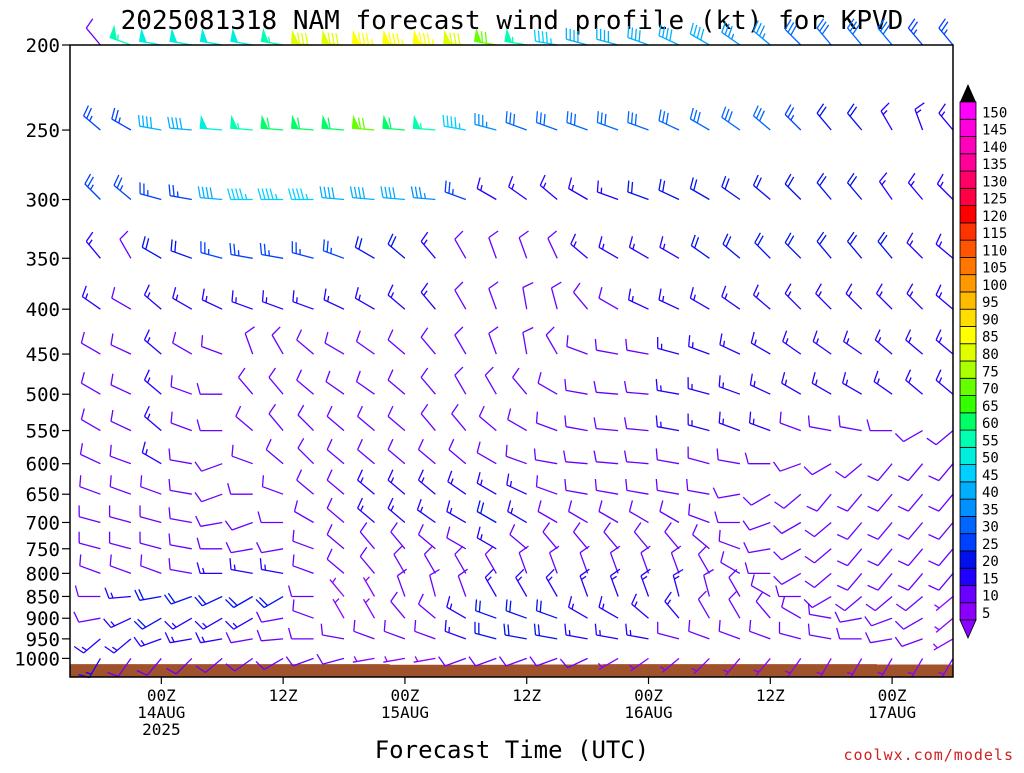 This screenshot has width=1024, height=773. What do you see at coordinates (990, 597) in the screenshot?
I see `colorbar-label: 10` at bounding box center [990, 597].